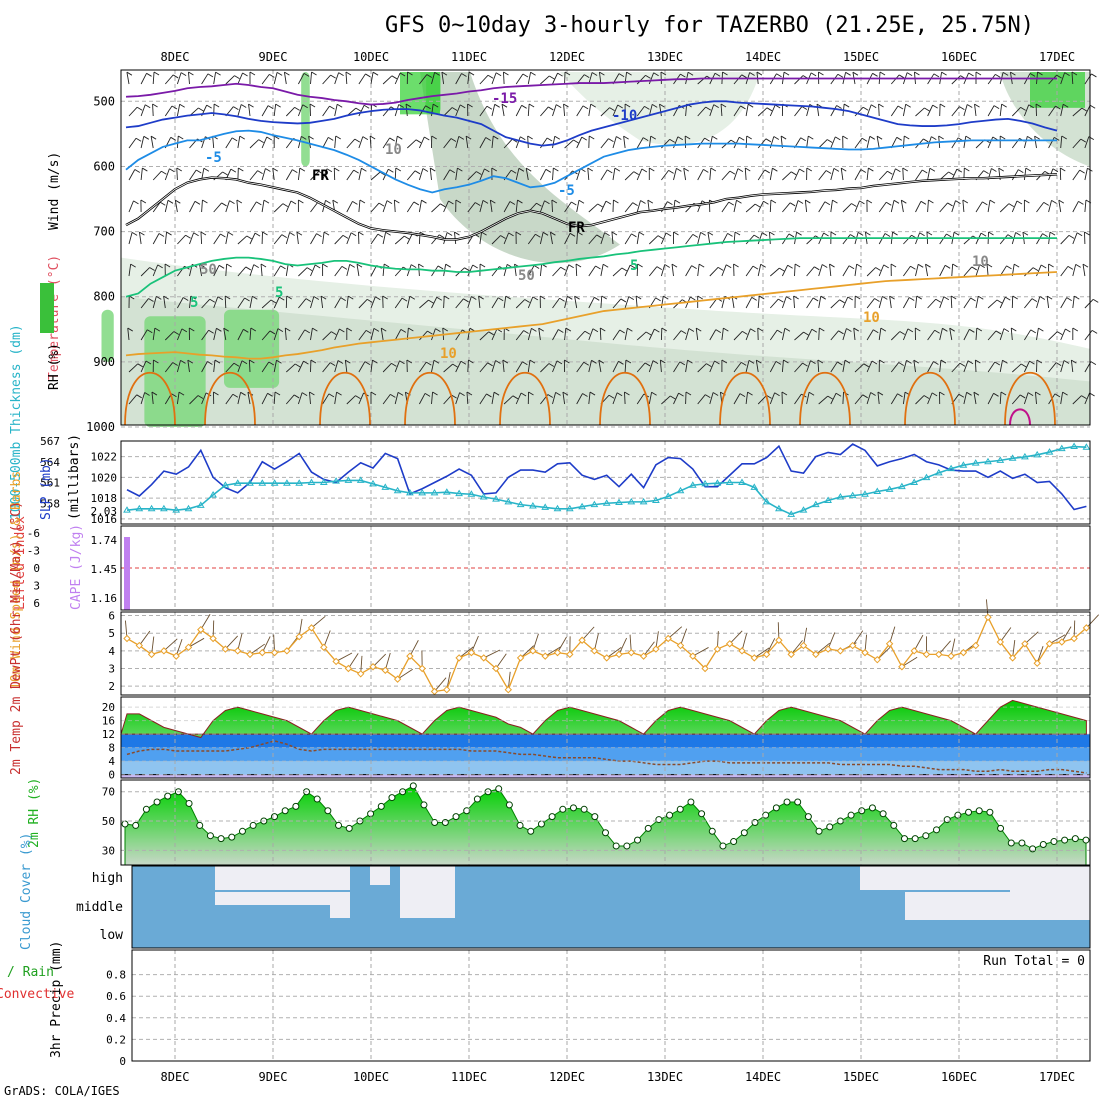 Image resolution: width=1100 pixels, height=1100 pixels. Describe the element at coordinates (31, 422) in the screenshot. I see `slp-ylabels: 1000-500mb Thickness (dm) SLP (mb)` at that location.